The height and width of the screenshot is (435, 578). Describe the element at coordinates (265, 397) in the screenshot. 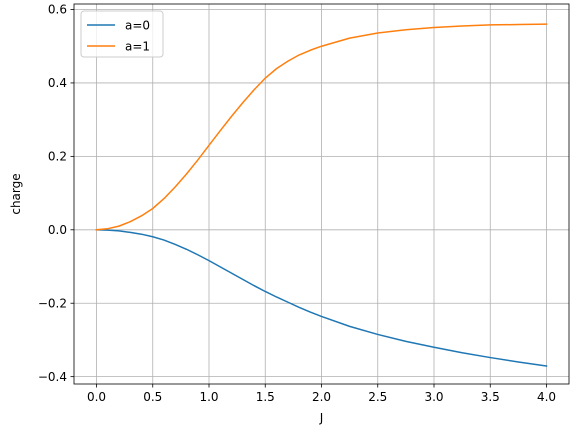

I see `x-tick-label: 1.5` at that location.